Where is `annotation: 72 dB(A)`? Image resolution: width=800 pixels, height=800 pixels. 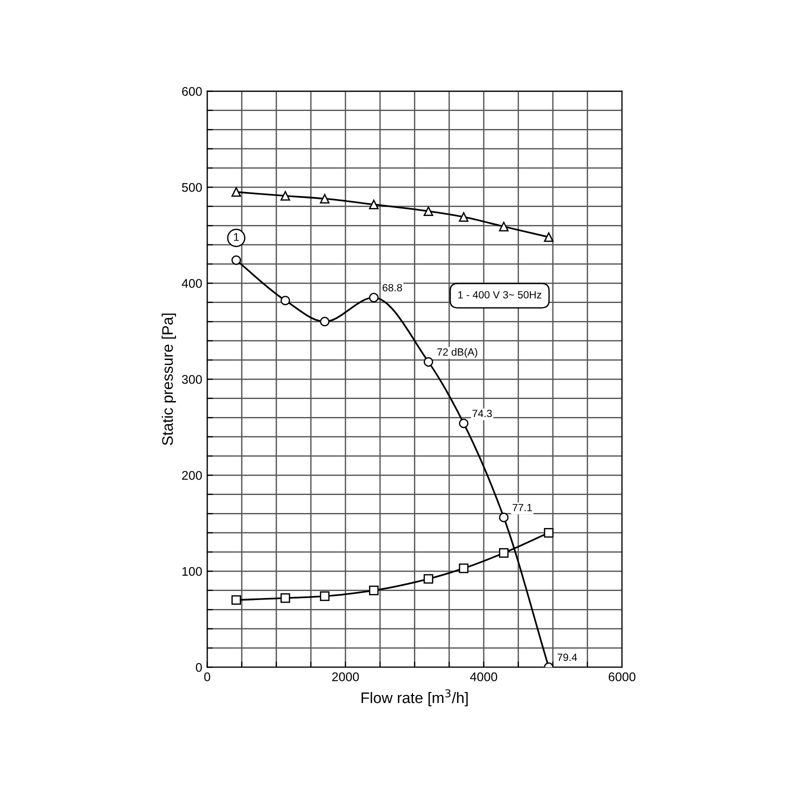 annotation: 72 dB(A) is located at coordinates (457, 353).